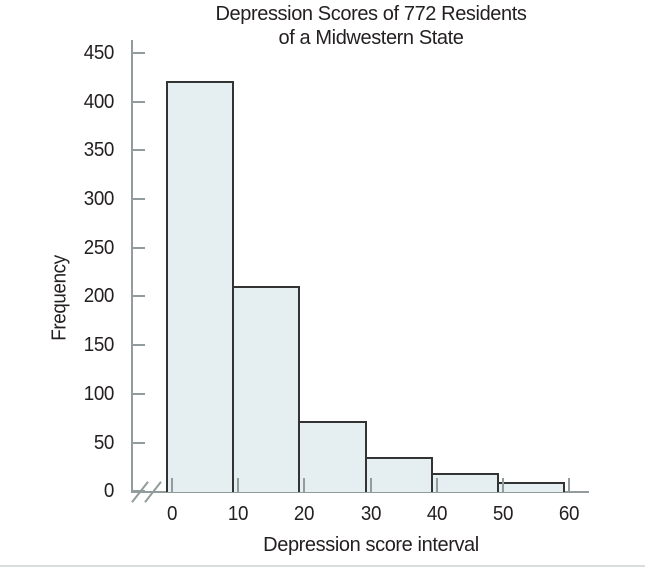 The width and height of the screenshot is (645, 568). I want to click on y-tick-label: 200, so click(99, 296).